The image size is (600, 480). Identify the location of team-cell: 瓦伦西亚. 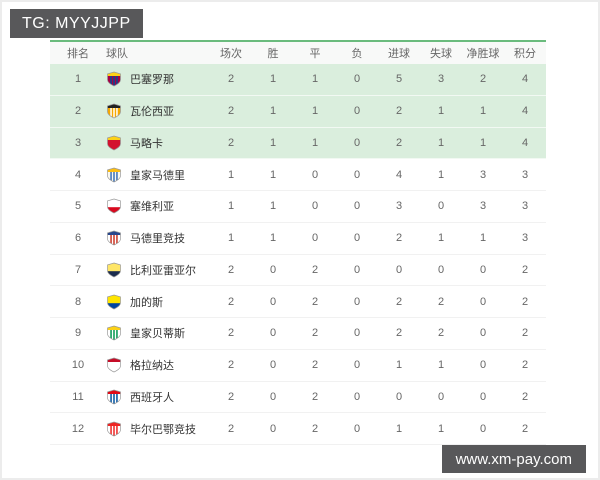
(158, 111).